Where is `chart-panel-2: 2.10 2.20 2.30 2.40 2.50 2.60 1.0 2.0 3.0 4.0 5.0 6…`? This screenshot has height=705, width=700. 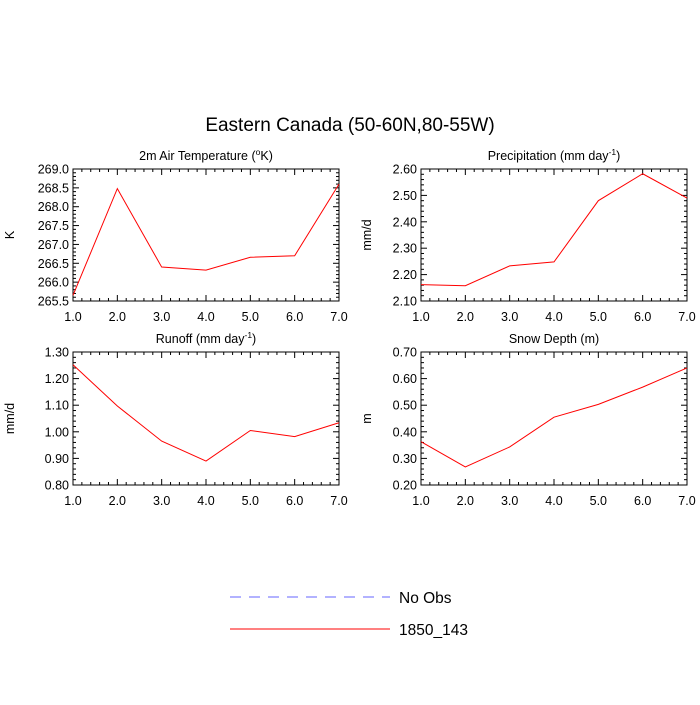
chart-panel-2: 2.10 2.20 2.30 2.40 2.50 2.60 1.0 2.0 3.0 4.0 5.0 6… is located at coordinates (528, 235).